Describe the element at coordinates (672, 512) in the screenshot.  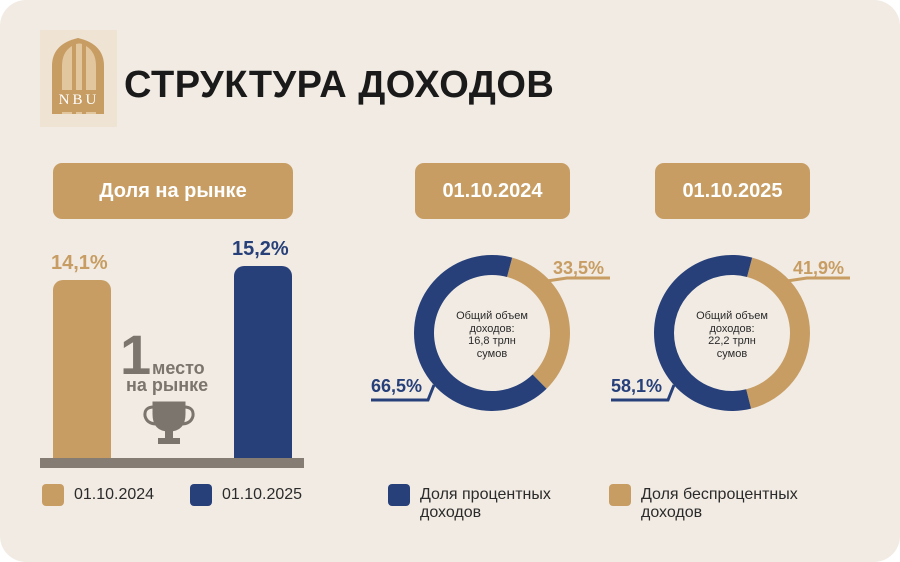
I see `legend-noninterest-label-line2: доходов` at that location.